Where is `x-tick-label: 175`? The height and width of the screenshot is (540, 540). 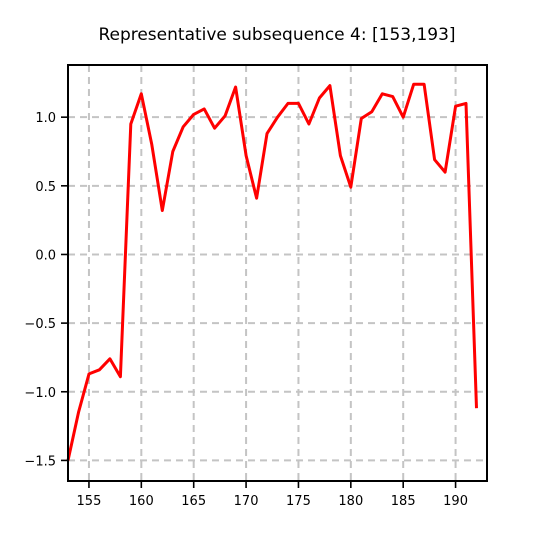 x-tick-label: 175 is located at coordinates (298, 501).